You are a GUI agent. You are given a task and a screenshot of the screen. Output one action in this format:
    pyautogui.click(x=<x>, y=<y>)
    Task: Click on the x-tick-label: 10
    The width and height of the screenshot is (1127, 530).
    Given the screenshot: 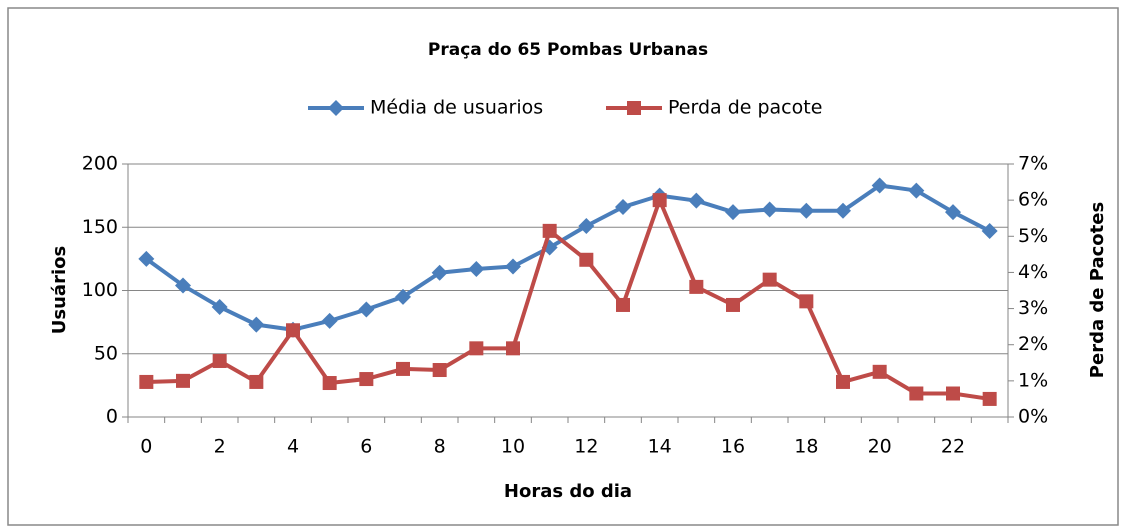 What is the action you would take?
    pyautogui.click(x=513, y=447)
    